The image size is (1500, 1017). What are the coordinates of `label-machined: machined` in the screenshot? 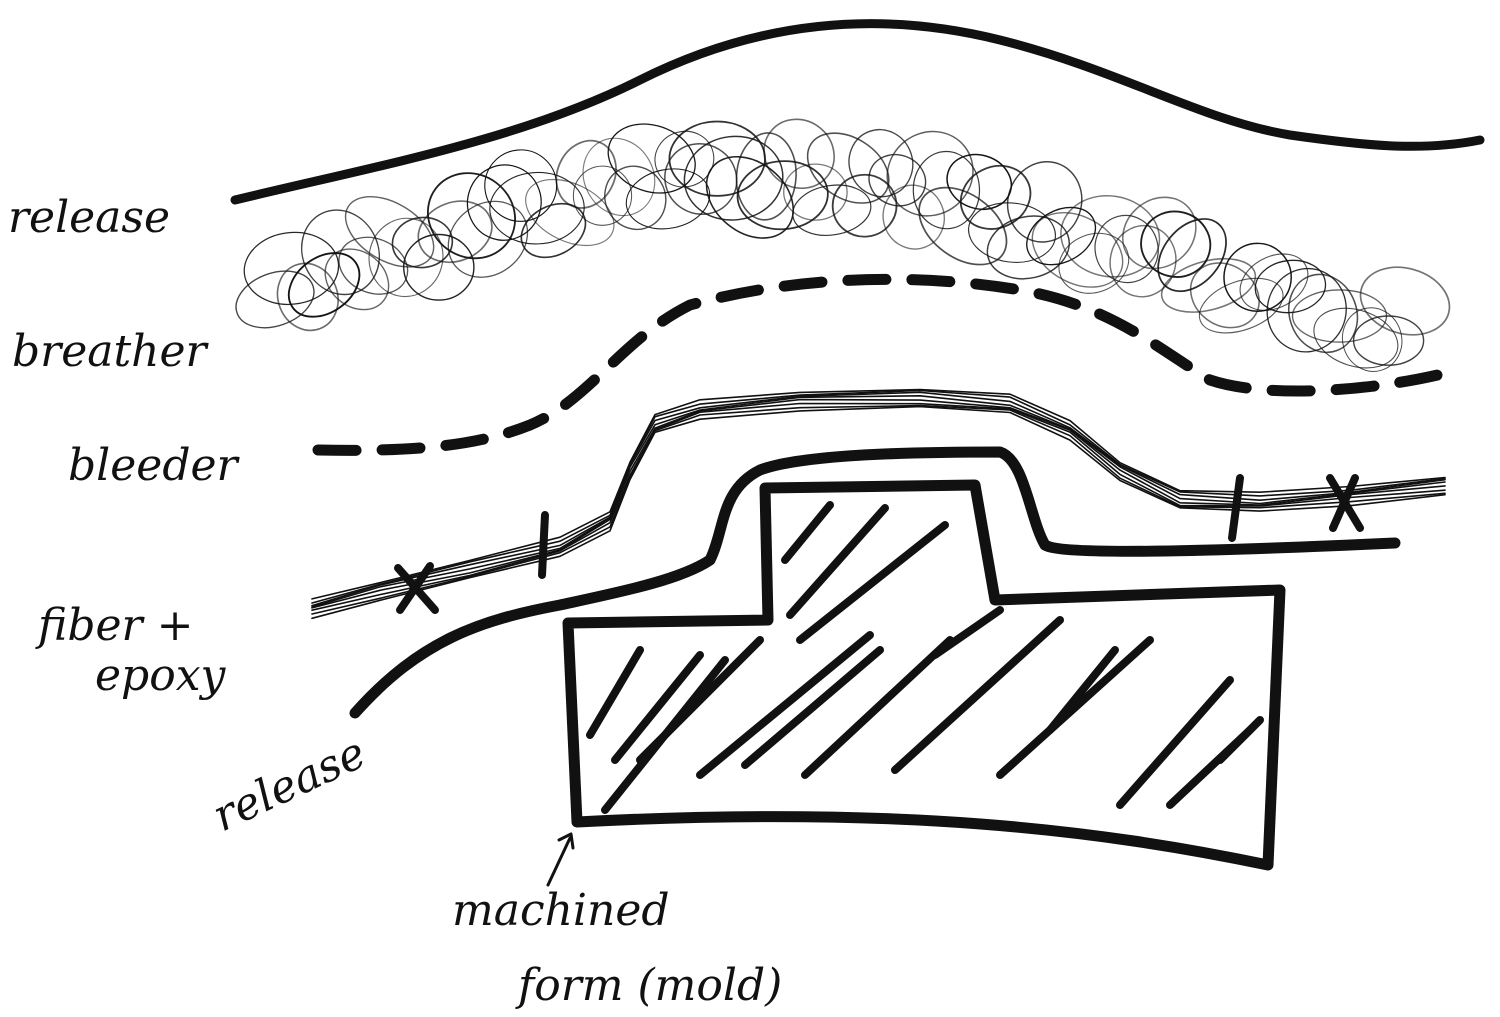 It's located at (561, 910).